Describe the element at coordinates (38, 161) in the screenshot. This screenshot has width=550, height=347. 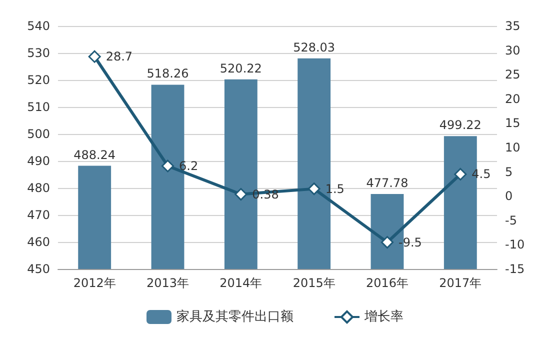
I see `y-tick-label: 490` at that location.